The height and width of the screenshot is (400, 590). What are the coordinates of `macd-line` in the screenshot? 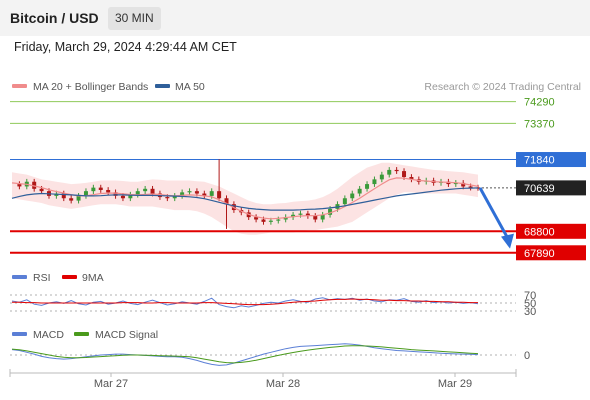 It's located at (245, 354).